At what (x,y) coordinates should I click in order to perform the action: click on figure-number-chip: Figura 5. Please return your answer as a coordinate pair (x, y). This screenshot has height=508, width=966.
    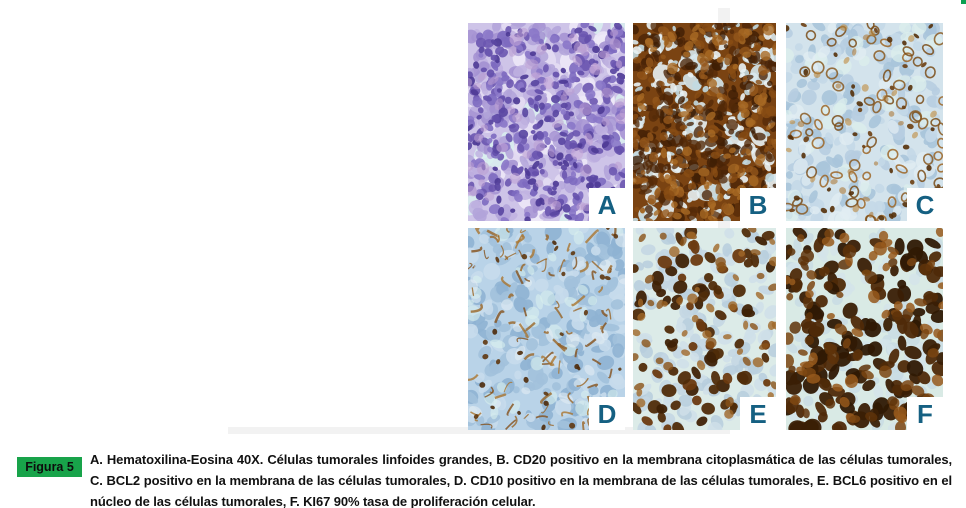
    Looking at the image, I should click on (49, 467).